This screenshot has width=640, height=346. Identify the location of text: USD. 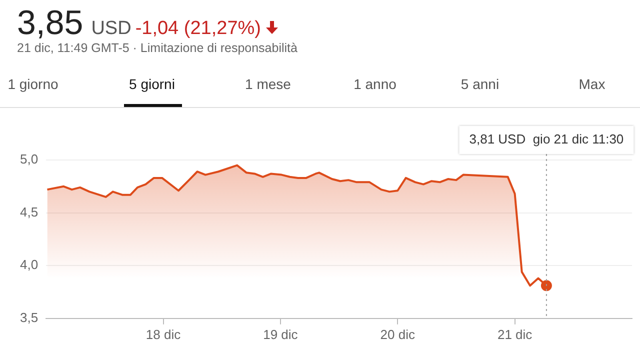
(111, 28).